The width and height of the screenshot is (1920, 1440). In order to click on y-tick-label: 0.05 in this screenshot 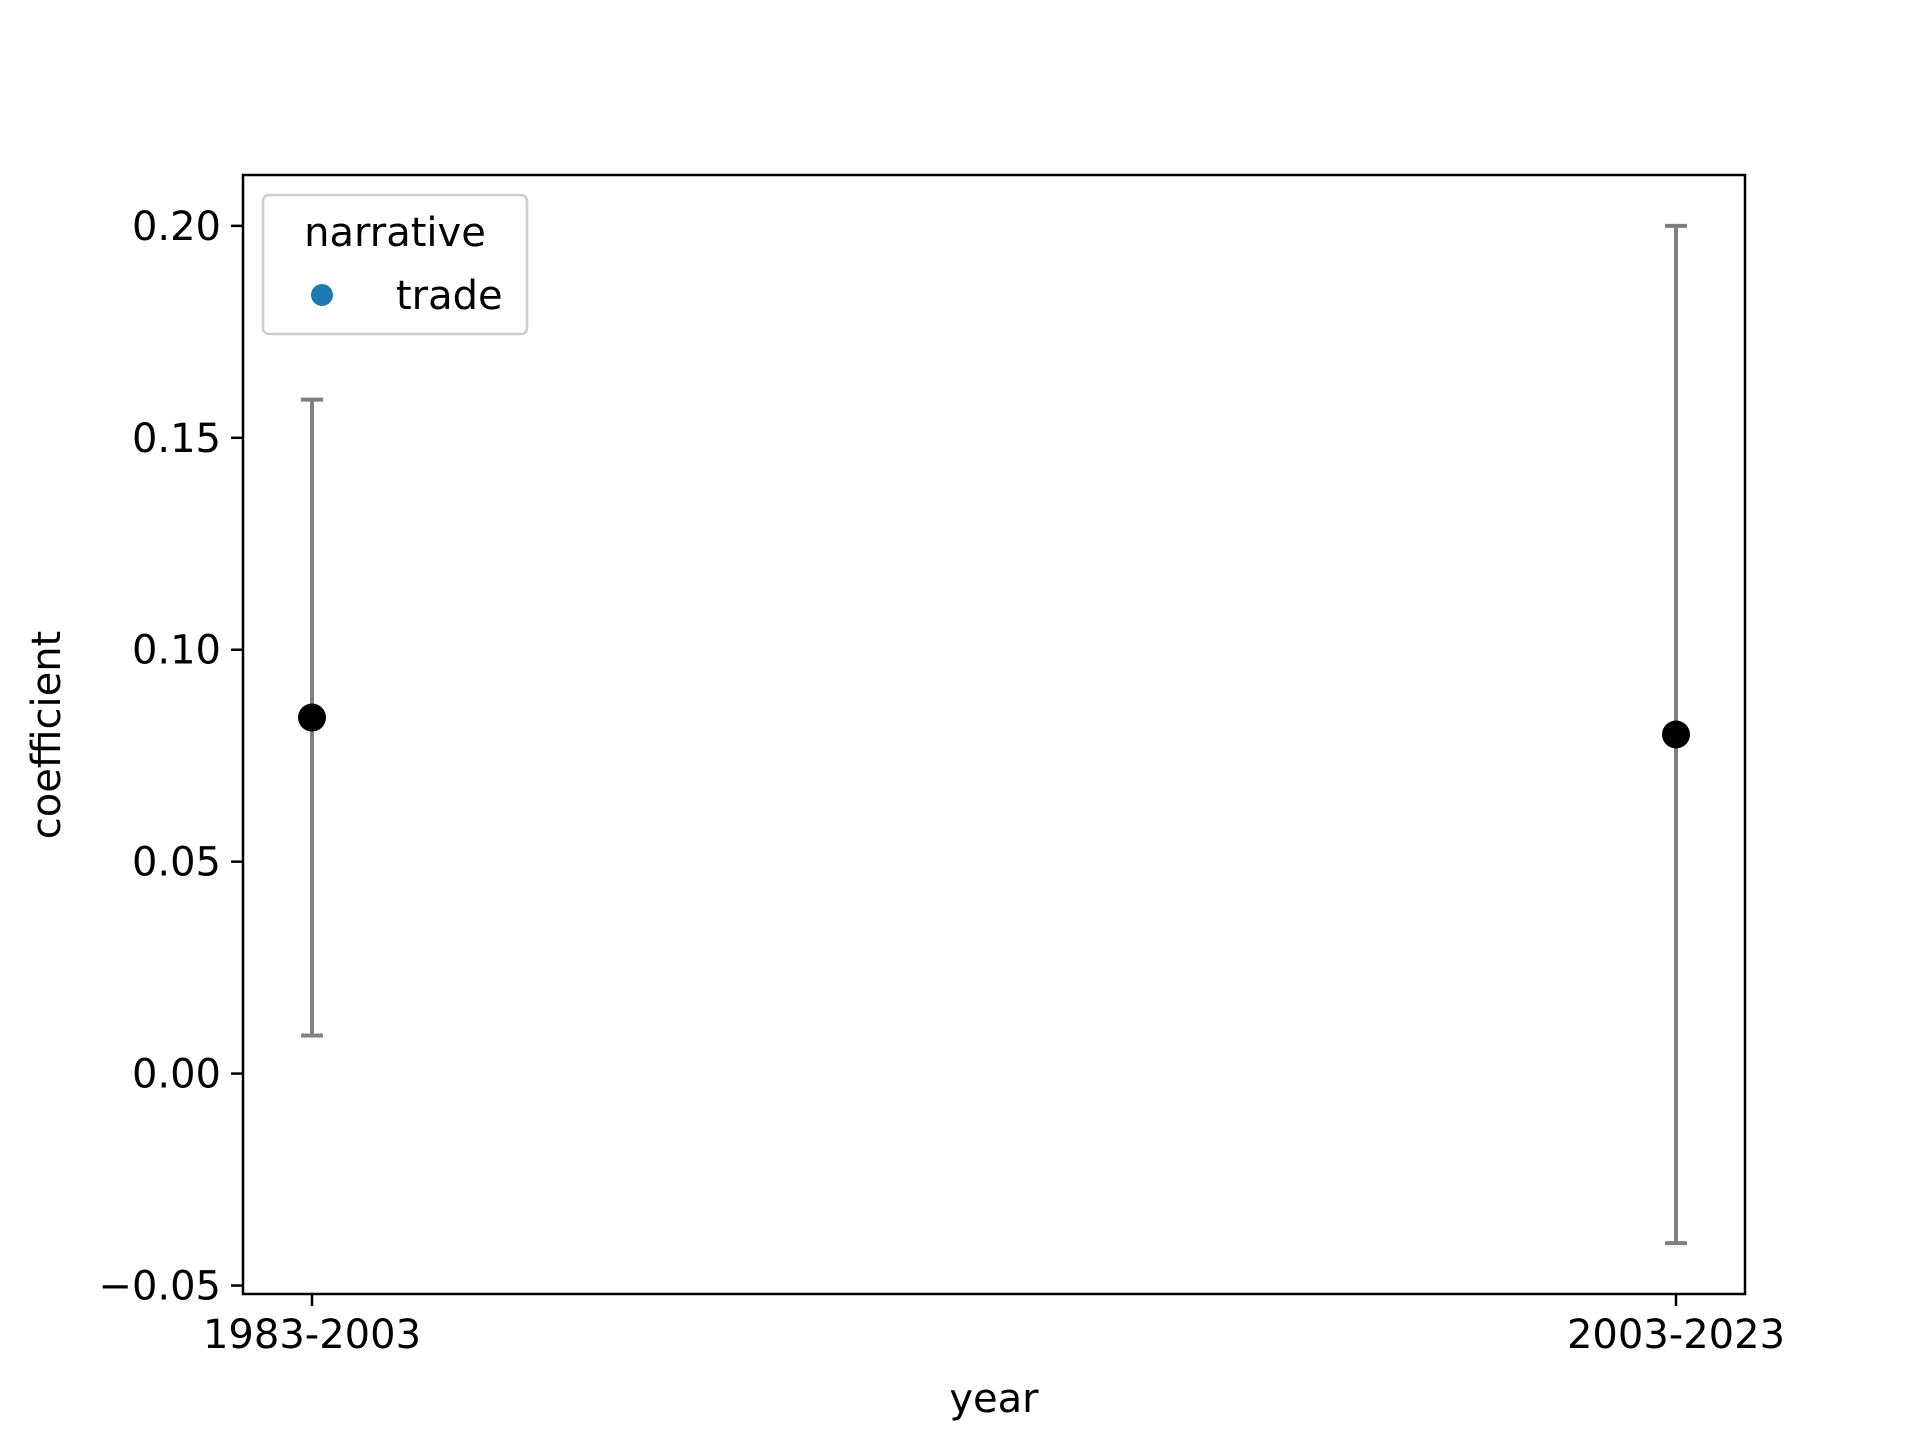, I will do `click(176, 863)`.